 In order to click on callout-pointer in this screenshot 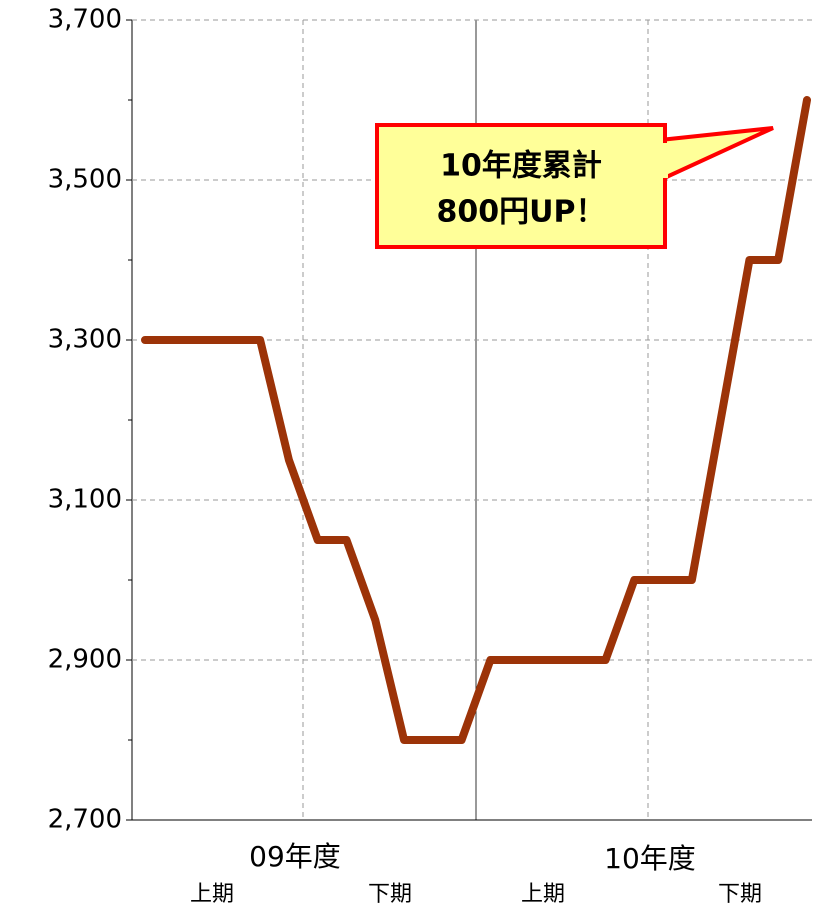, I will do `click(716, 155)`.